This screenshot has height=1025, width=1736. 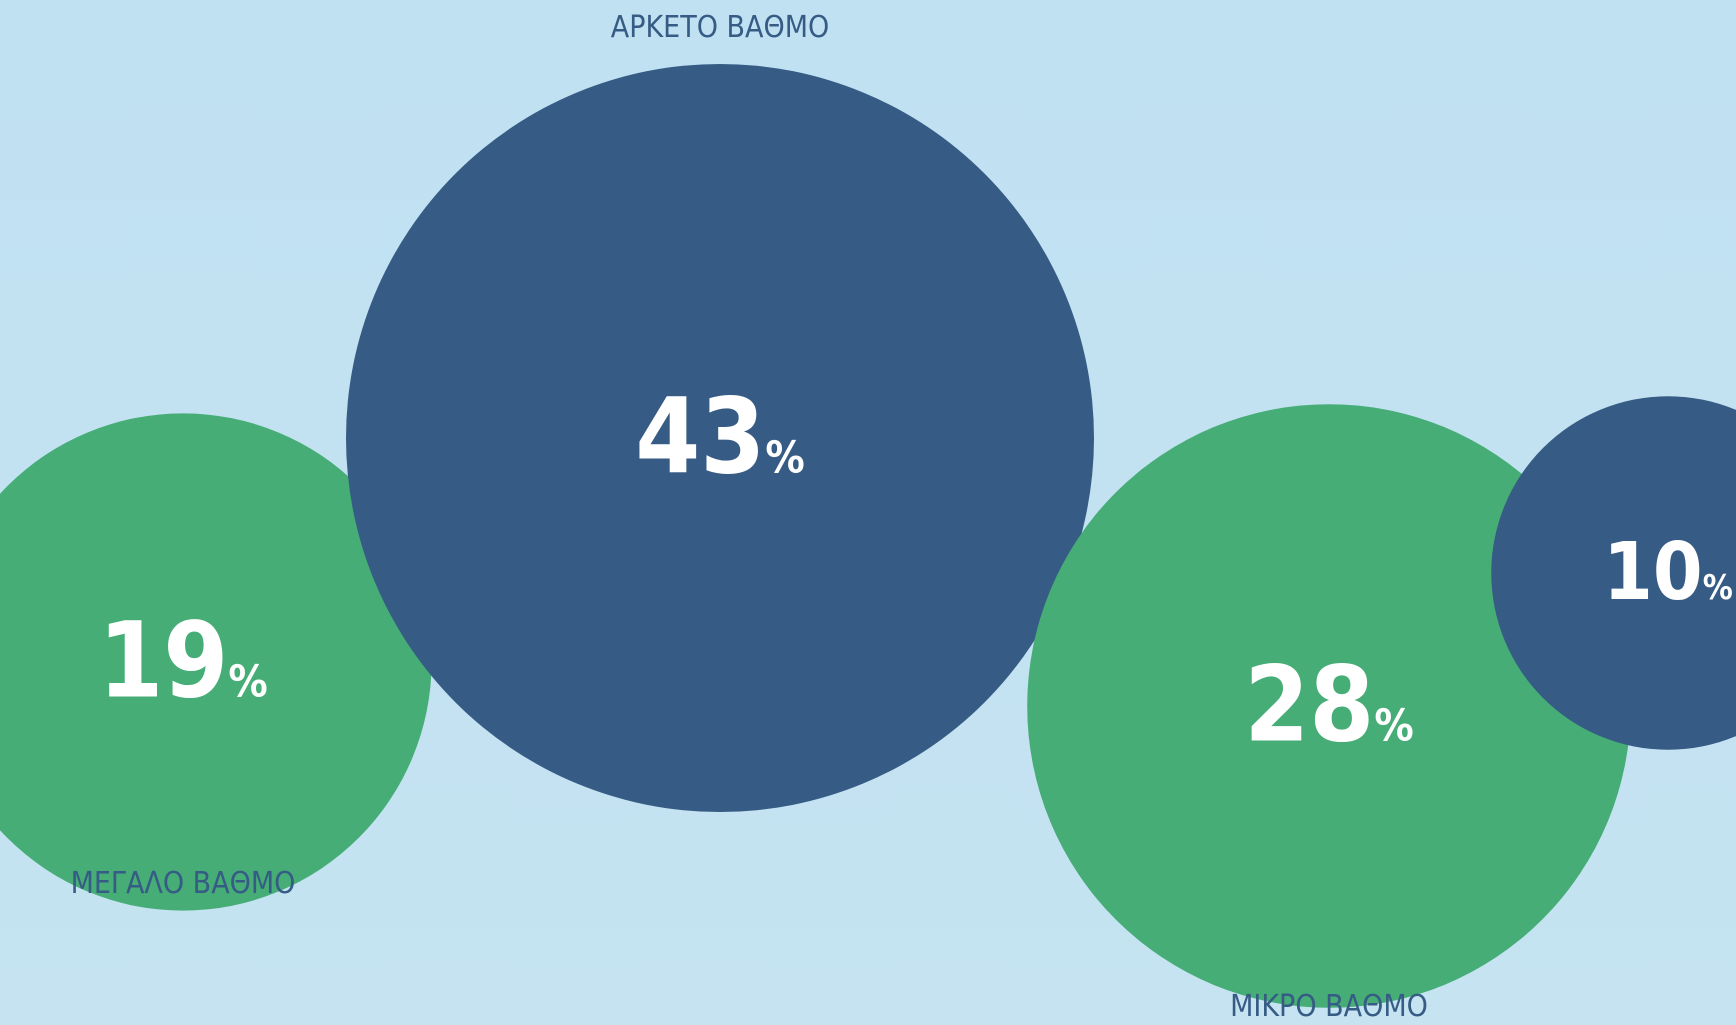 I want to click on bubble-label-4: ΚΑΘΟΛΟΥ, so click(x=1668, y=443).